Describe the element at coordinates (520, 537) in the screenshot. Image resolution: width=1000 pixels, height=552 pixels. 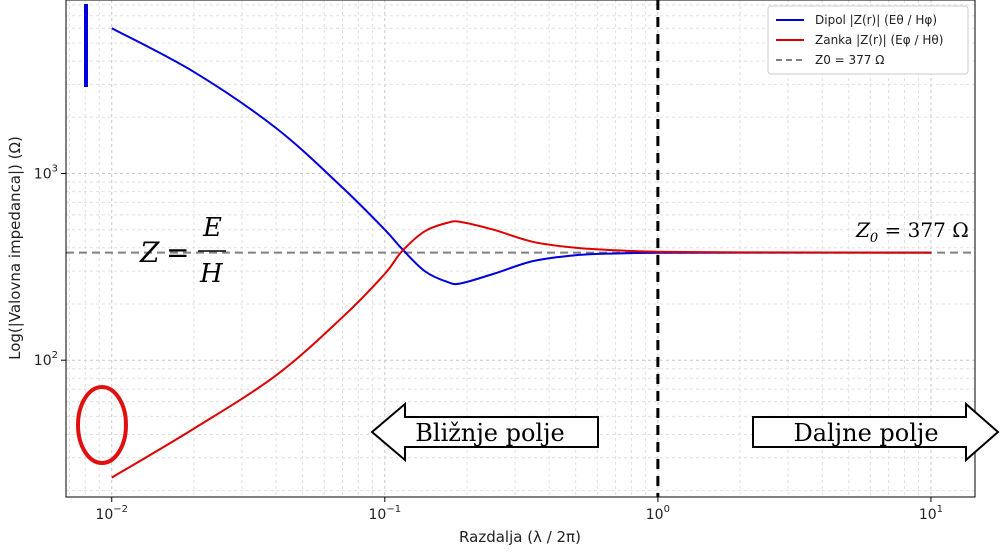
I see `x-axis-label: Razdalja (λ / 2π)` at that location.